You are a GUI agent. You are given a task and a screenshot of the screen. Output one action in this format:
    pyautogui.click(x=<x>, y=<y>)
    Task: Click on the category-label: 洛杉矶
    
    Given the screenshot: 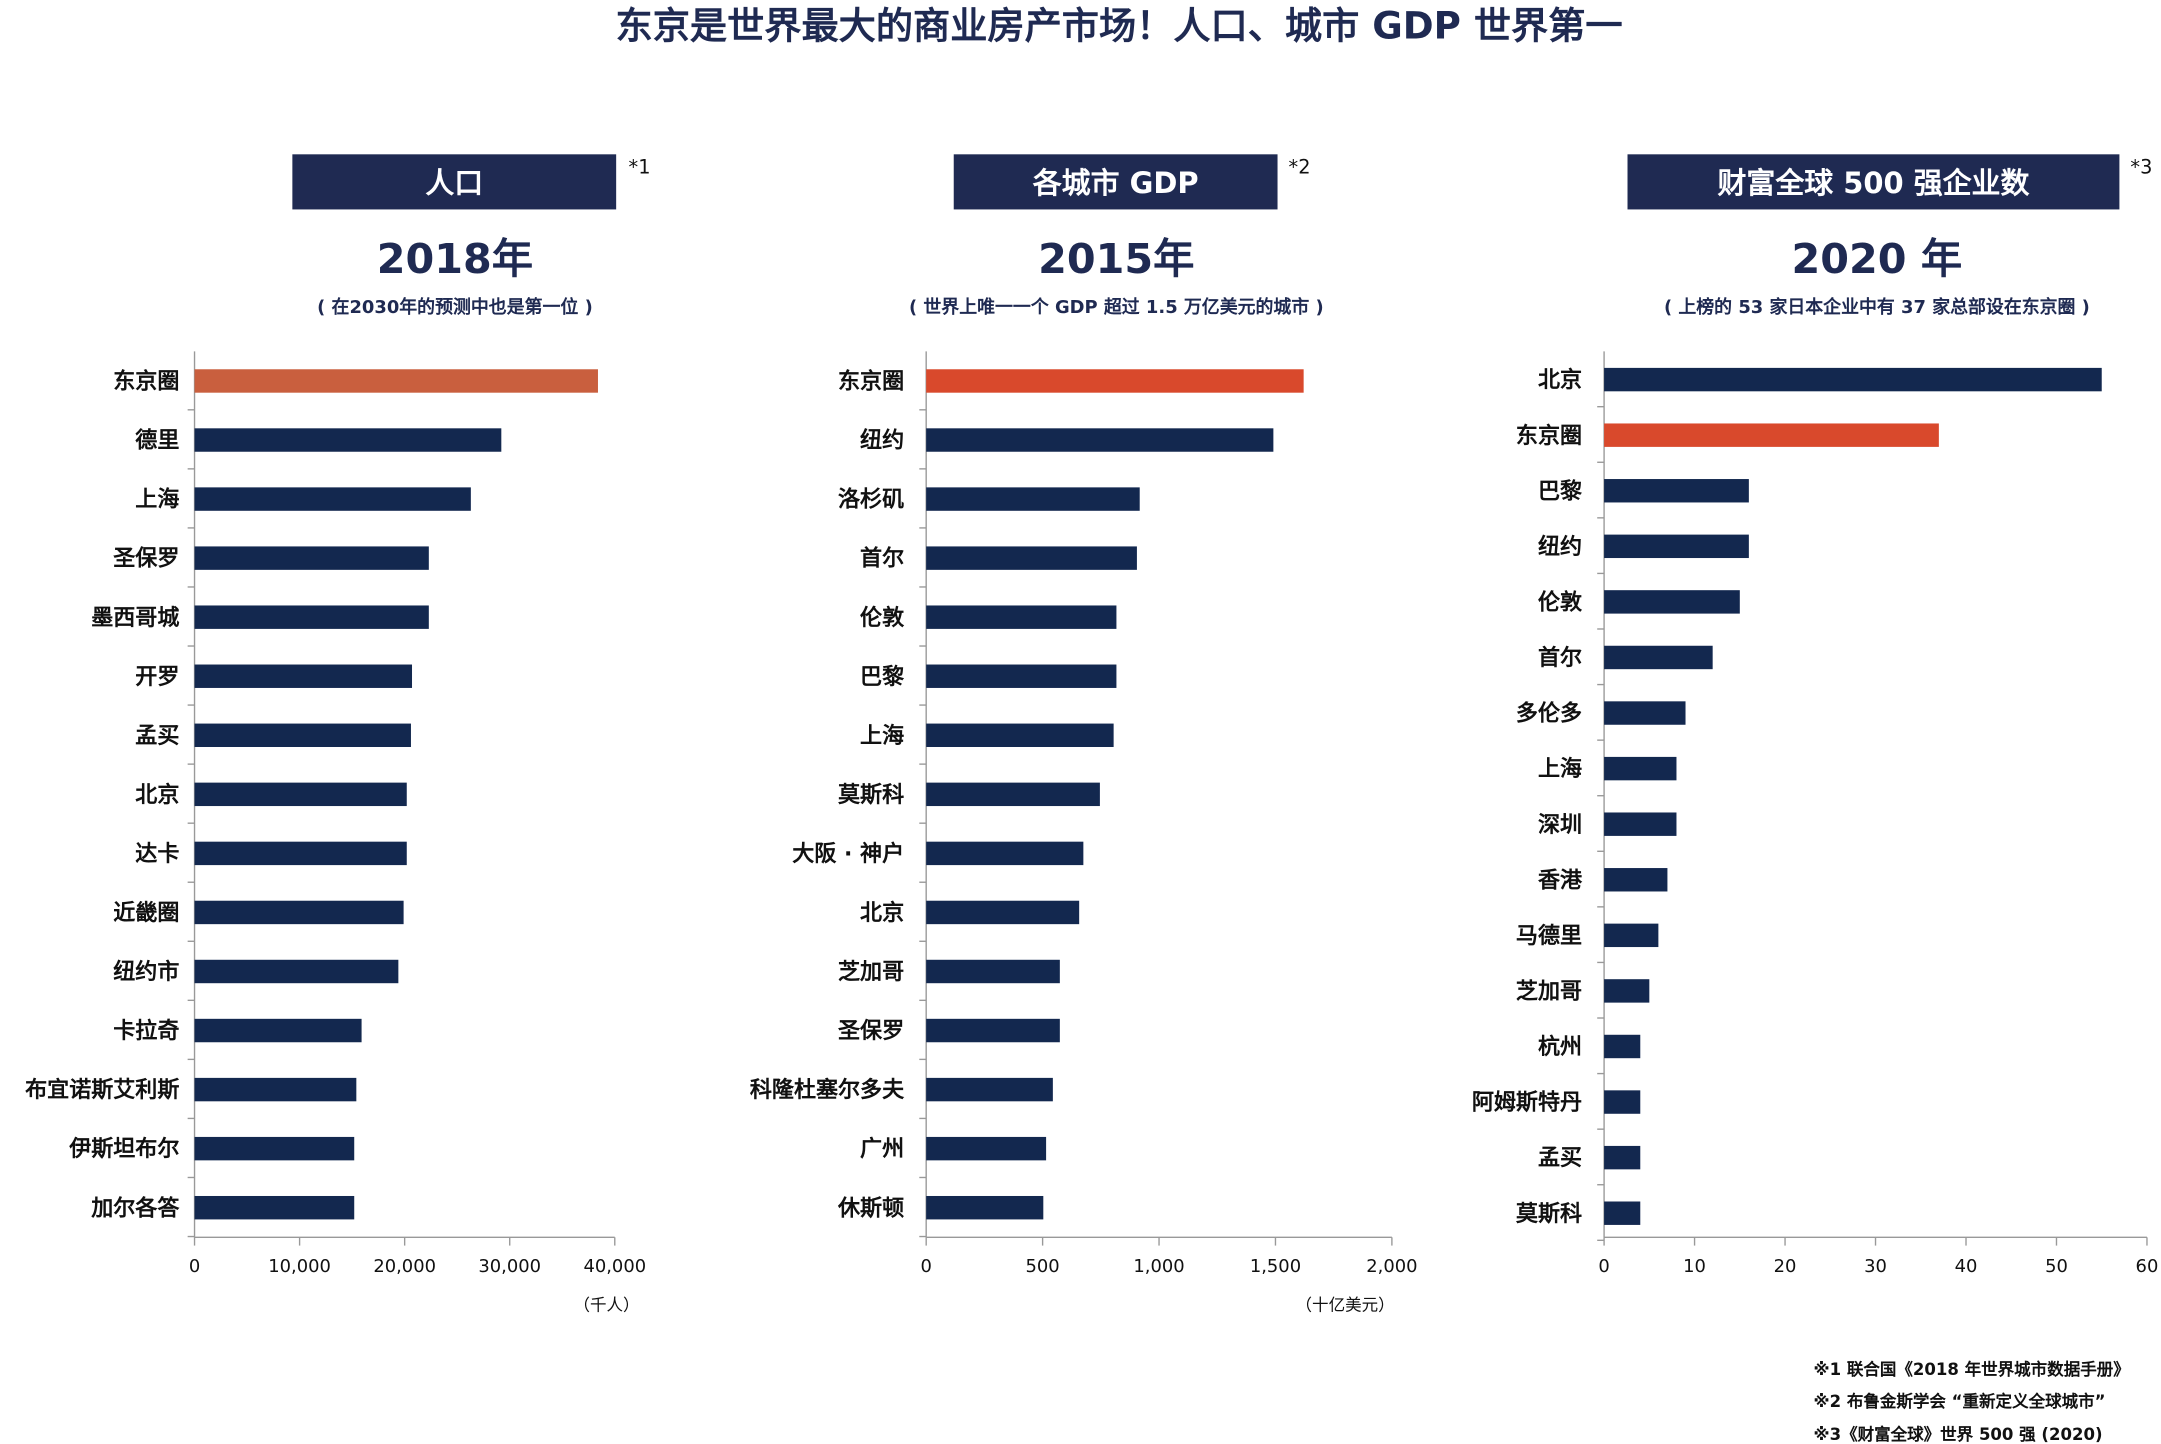 What is the action you would take?
    pyautogui.click(x=871, y=500)
    